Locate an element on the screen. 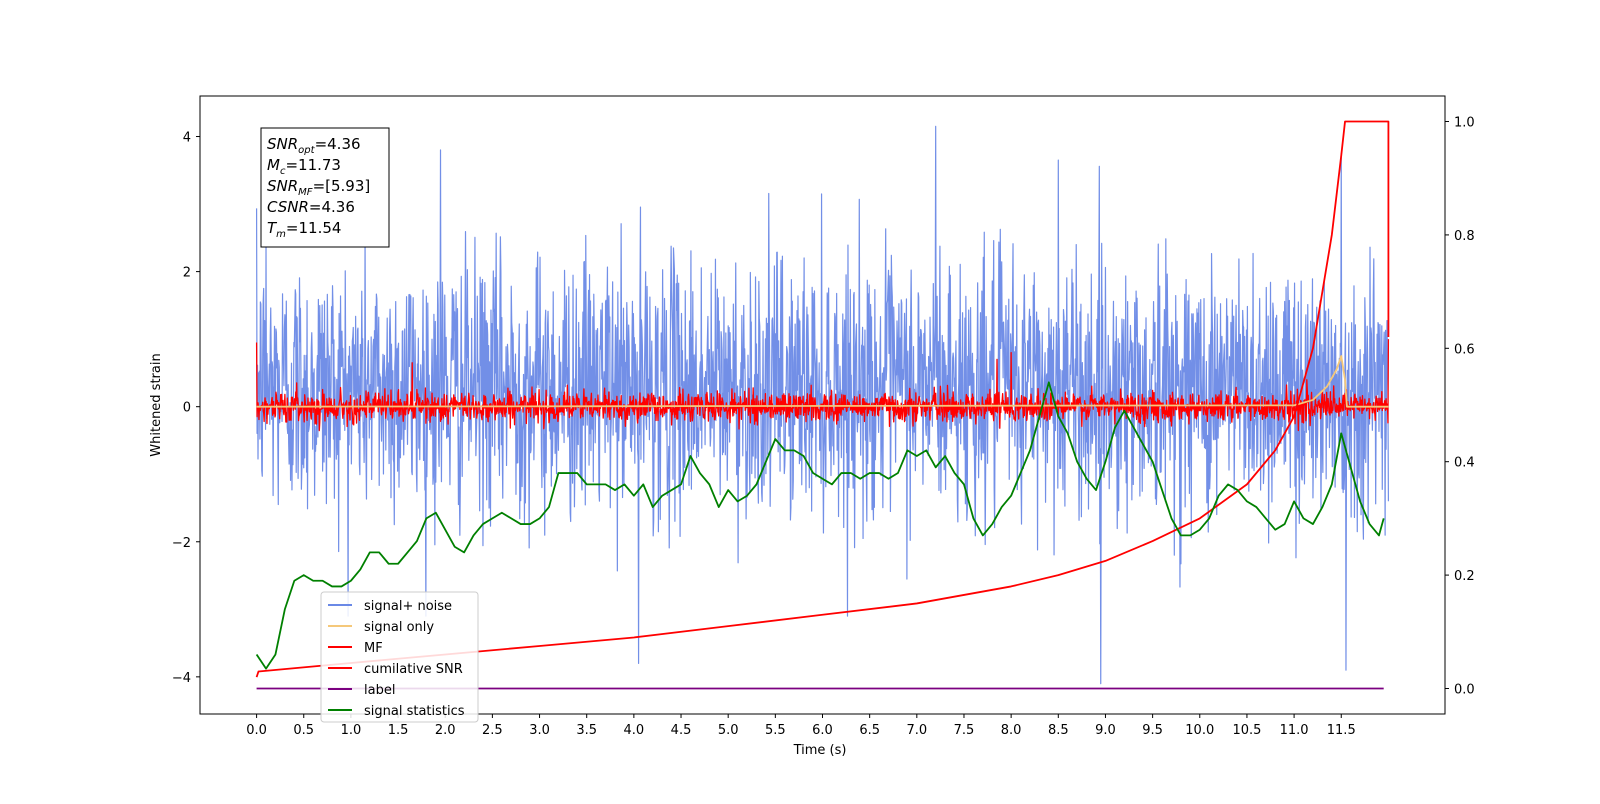  series-line-signal-only is located at coordinates (822, 381).